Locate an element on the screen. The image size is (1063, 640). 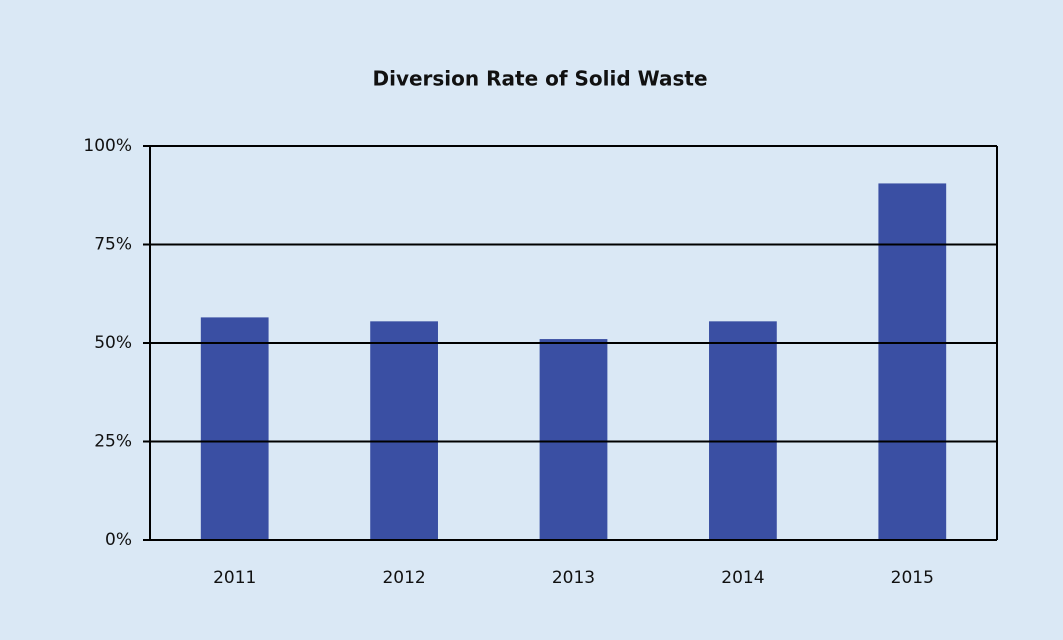
y-tick-label: 100% is located at coordinates (107, 146).